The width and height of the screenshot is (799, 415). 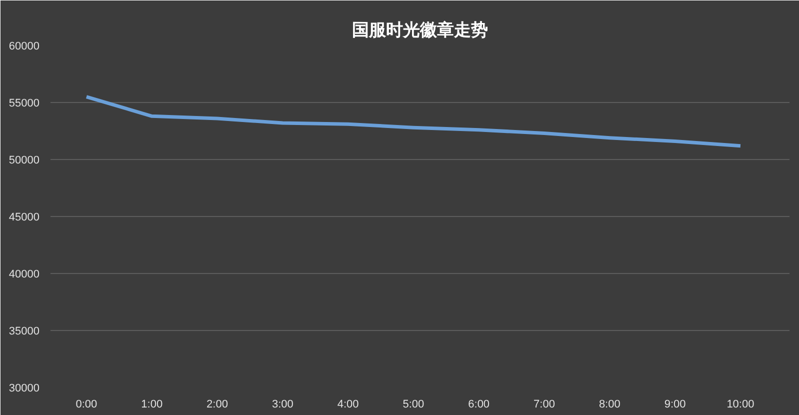 What do you see at coordinates (740, 404) in the screenshot?
I see `x-tick-label: 10:00` at bounding box center [740, 404].